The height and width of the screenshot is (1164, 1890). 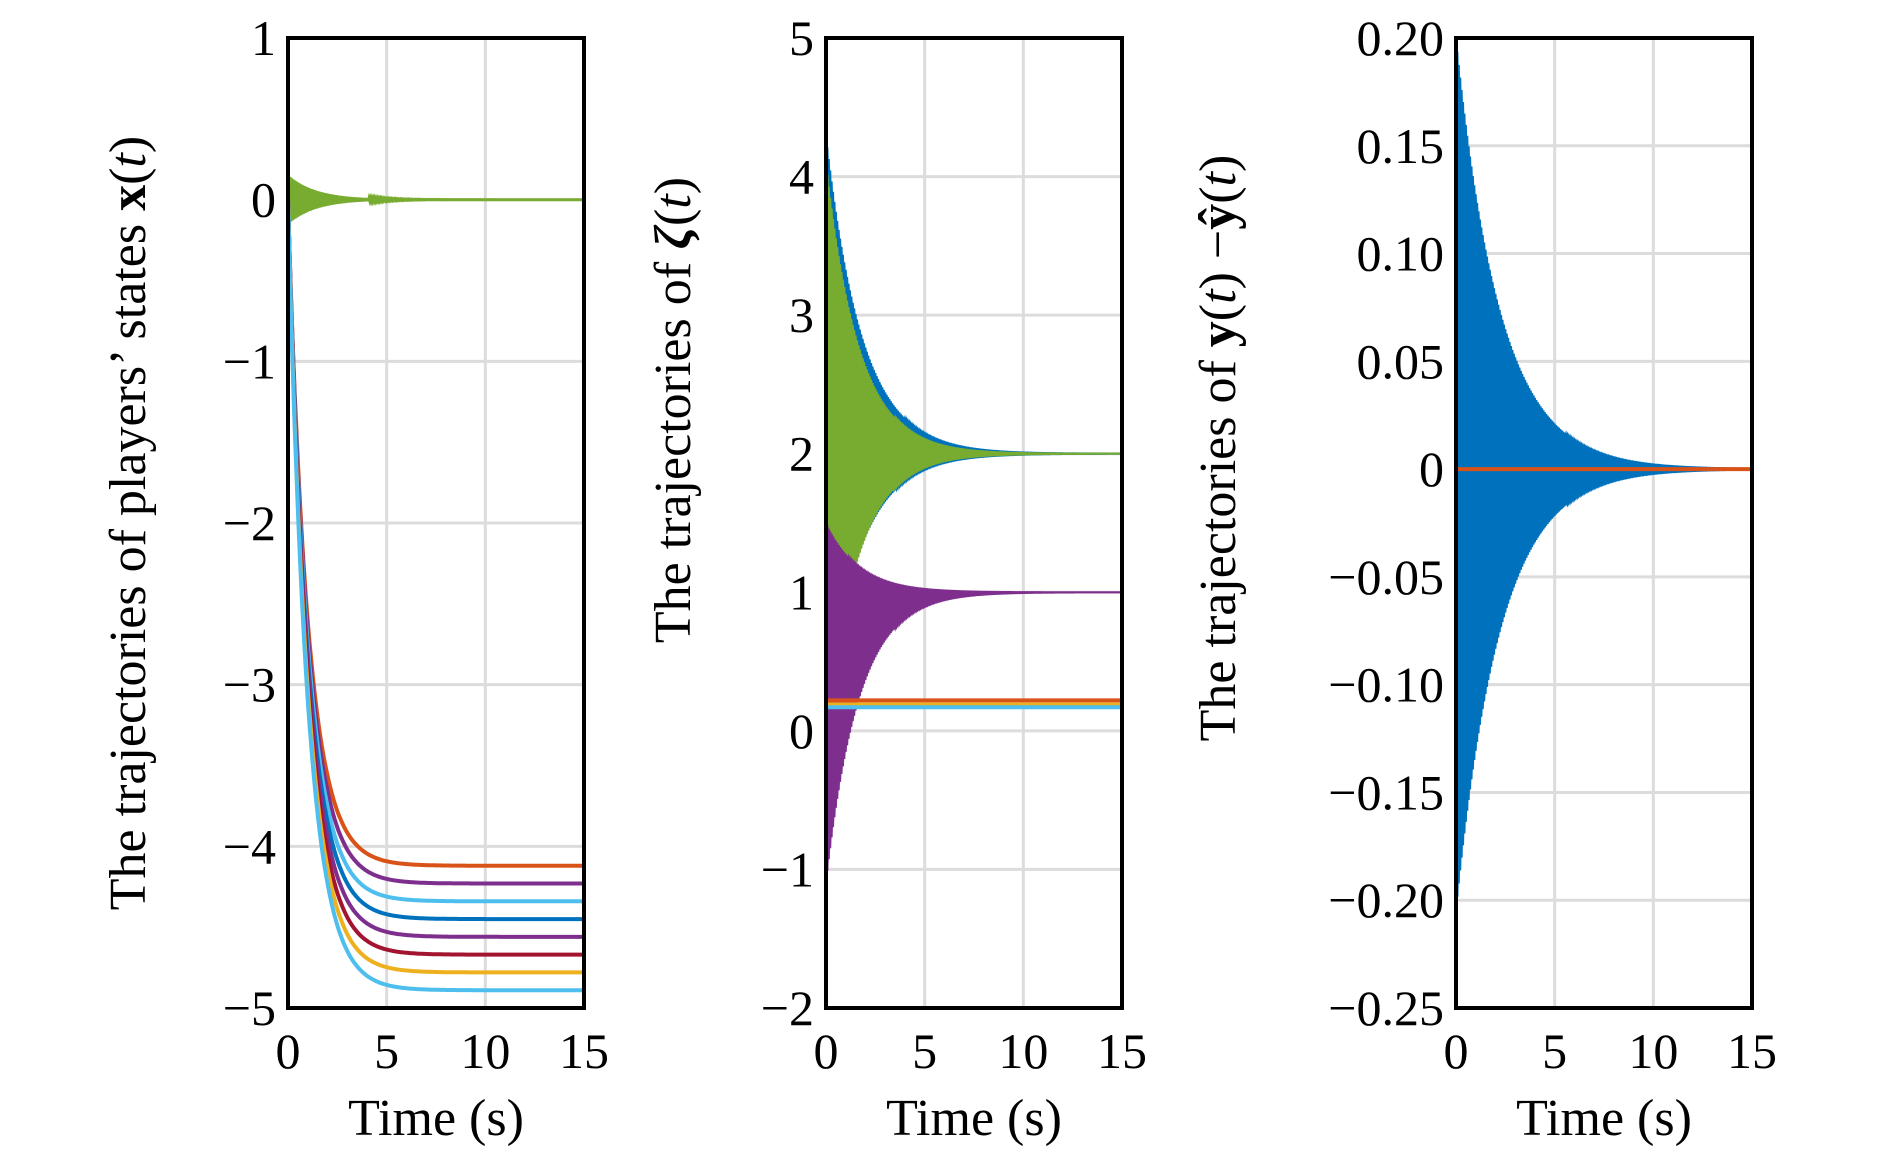 What do you see at coordinates (1401, 146) in the screenshot?
I see `y-tick-label: 0.15` at bounding box center [1401, 146].